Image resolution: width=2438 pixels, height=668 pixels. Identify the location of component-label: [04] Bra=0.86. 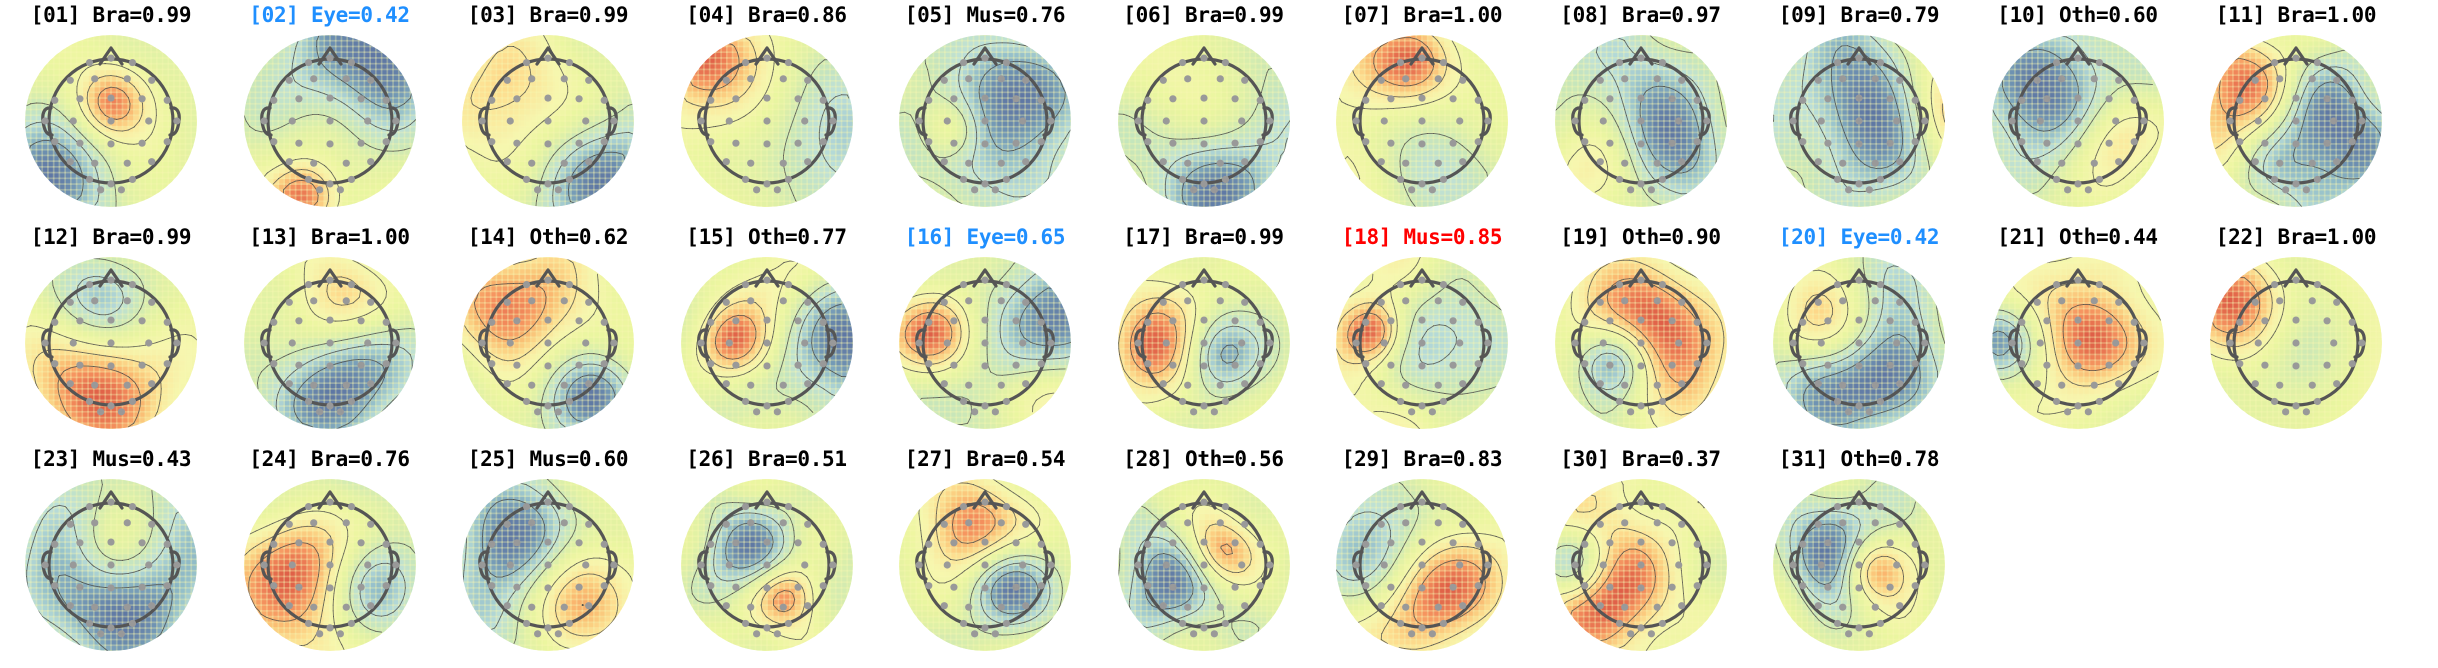
(767, 15).